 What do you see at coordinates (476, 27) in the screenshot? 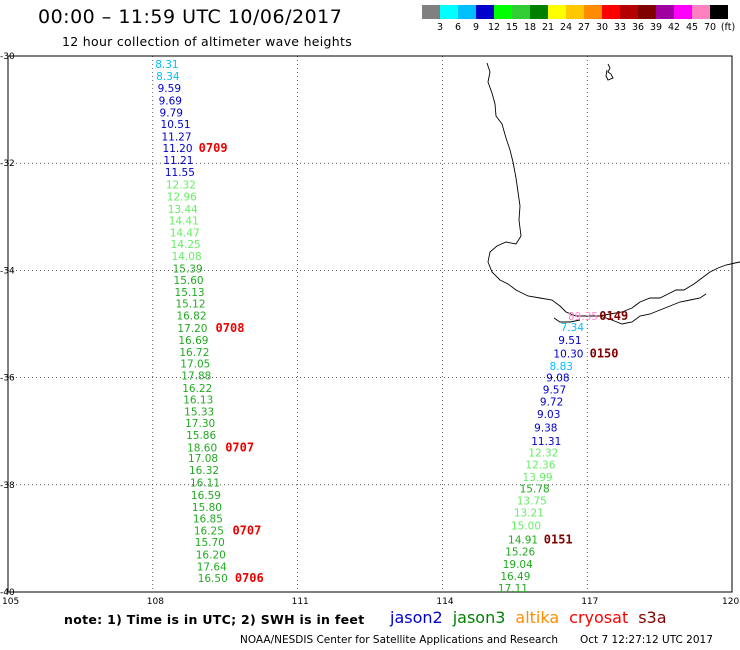
I see `legend-label: 9` at bounding box center [476, 27].